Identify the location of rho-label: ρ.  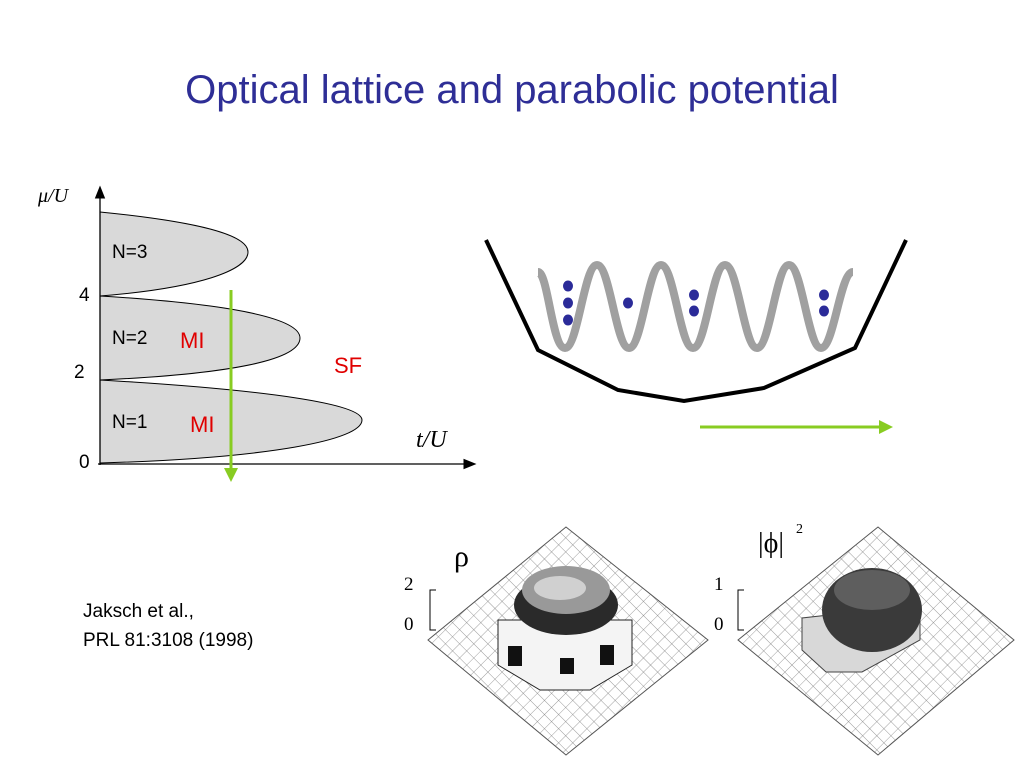
(461, 556).